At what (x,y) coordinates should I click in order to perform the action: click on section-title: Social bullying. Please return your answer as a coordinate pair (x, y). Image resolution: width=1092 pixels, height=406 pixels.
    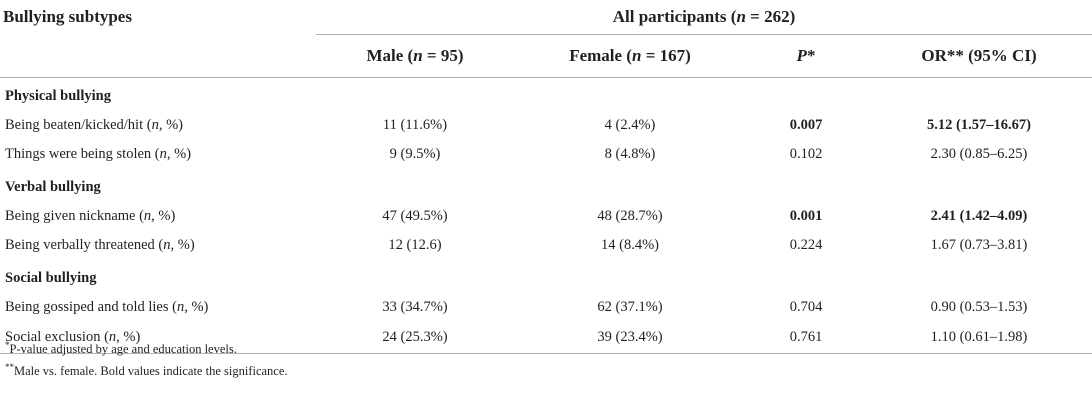
    Looking at the image, I should click on (51, 278).